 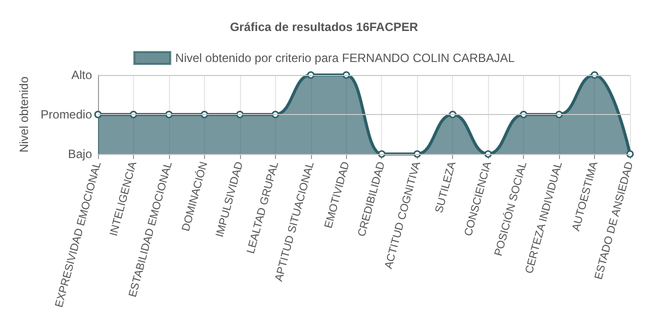 I want to click on ref-line-label: Bajo, so click(x=80, y=154).